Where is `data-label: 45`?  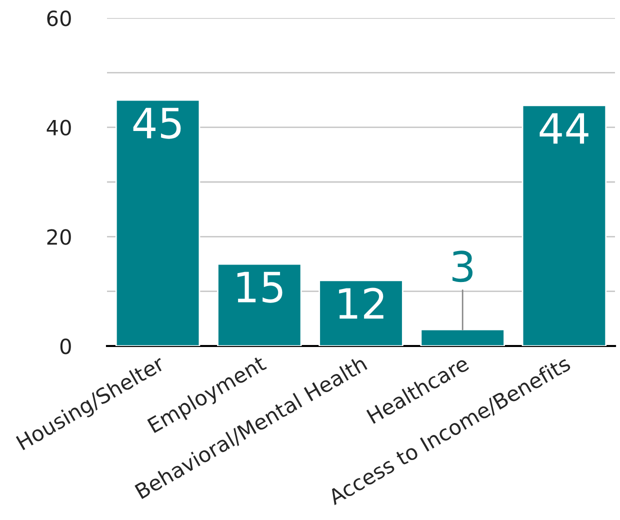 data-label: 45 is located at coordinates (157, 123).